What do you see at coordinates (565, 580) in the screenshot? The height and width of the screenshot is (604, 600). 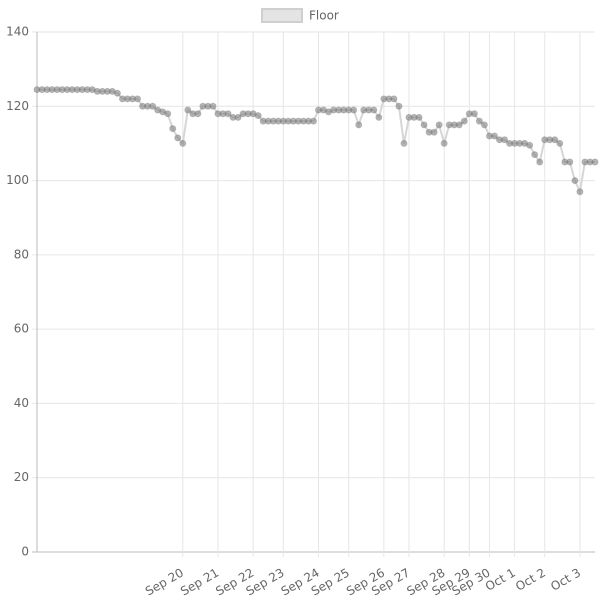 I see `x-tick-label: Oct 3` at bounding box center [565, 580].